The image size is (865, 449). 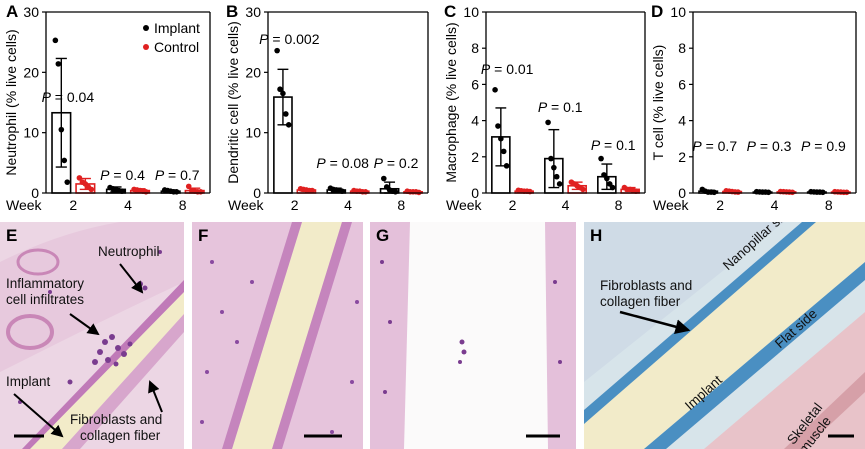 What do you see at coordinates (122, 175) in the screenshot?
I see `p-value-label: P = 0.4` at bounding box center [122, 175].